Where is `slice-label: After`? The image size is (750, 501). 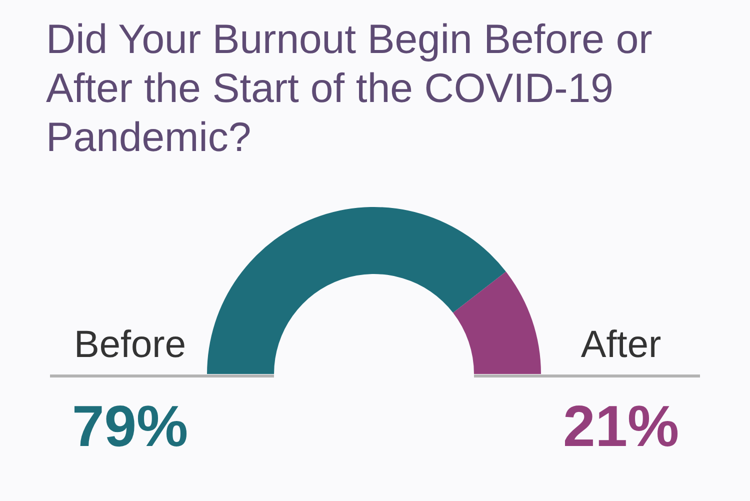 slice-label: After is located at coordinates (621, 345).